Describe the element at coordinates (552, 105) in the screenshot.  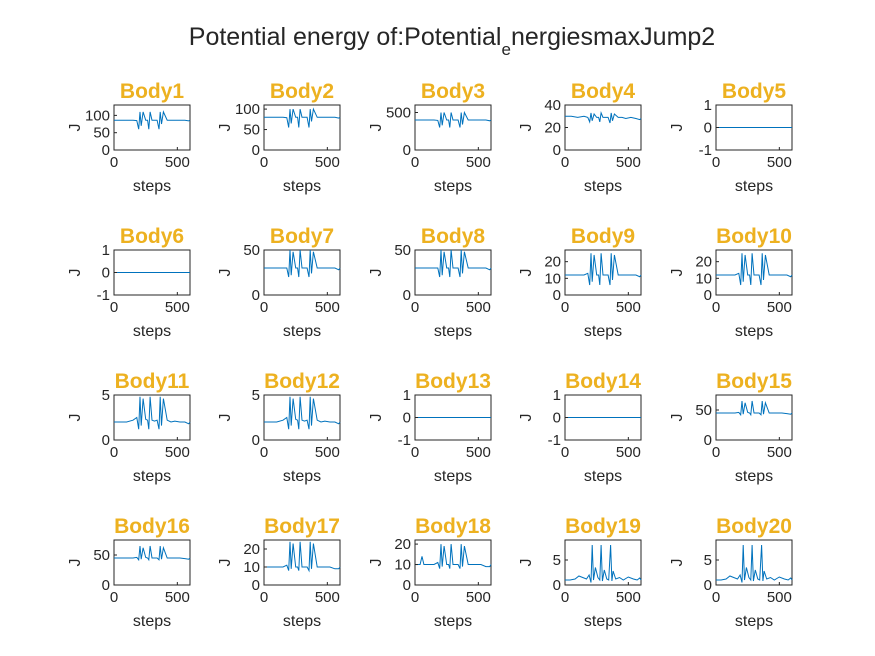
I see `y-tick-label: 40` at that location.